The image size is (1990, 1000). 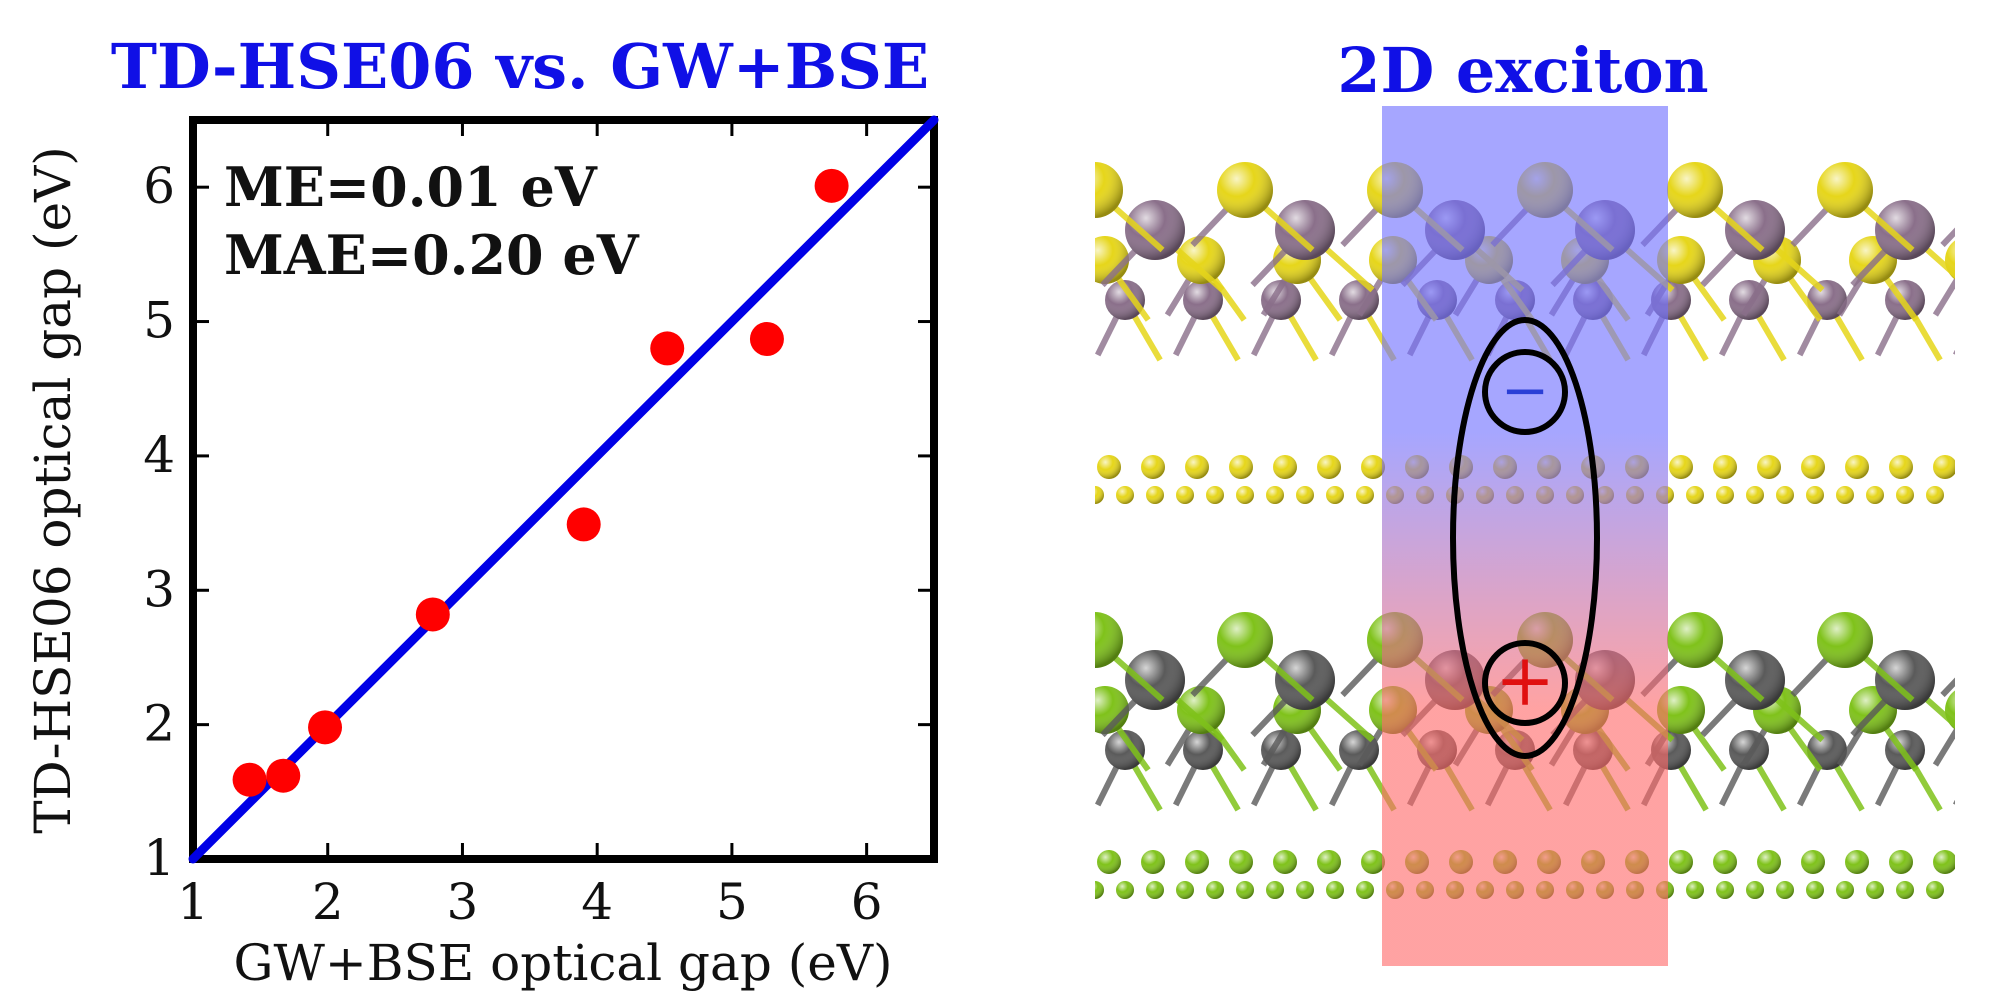 I want to click on mae-annotation: MAE=0.20 eV, so click(x=432, y=255).